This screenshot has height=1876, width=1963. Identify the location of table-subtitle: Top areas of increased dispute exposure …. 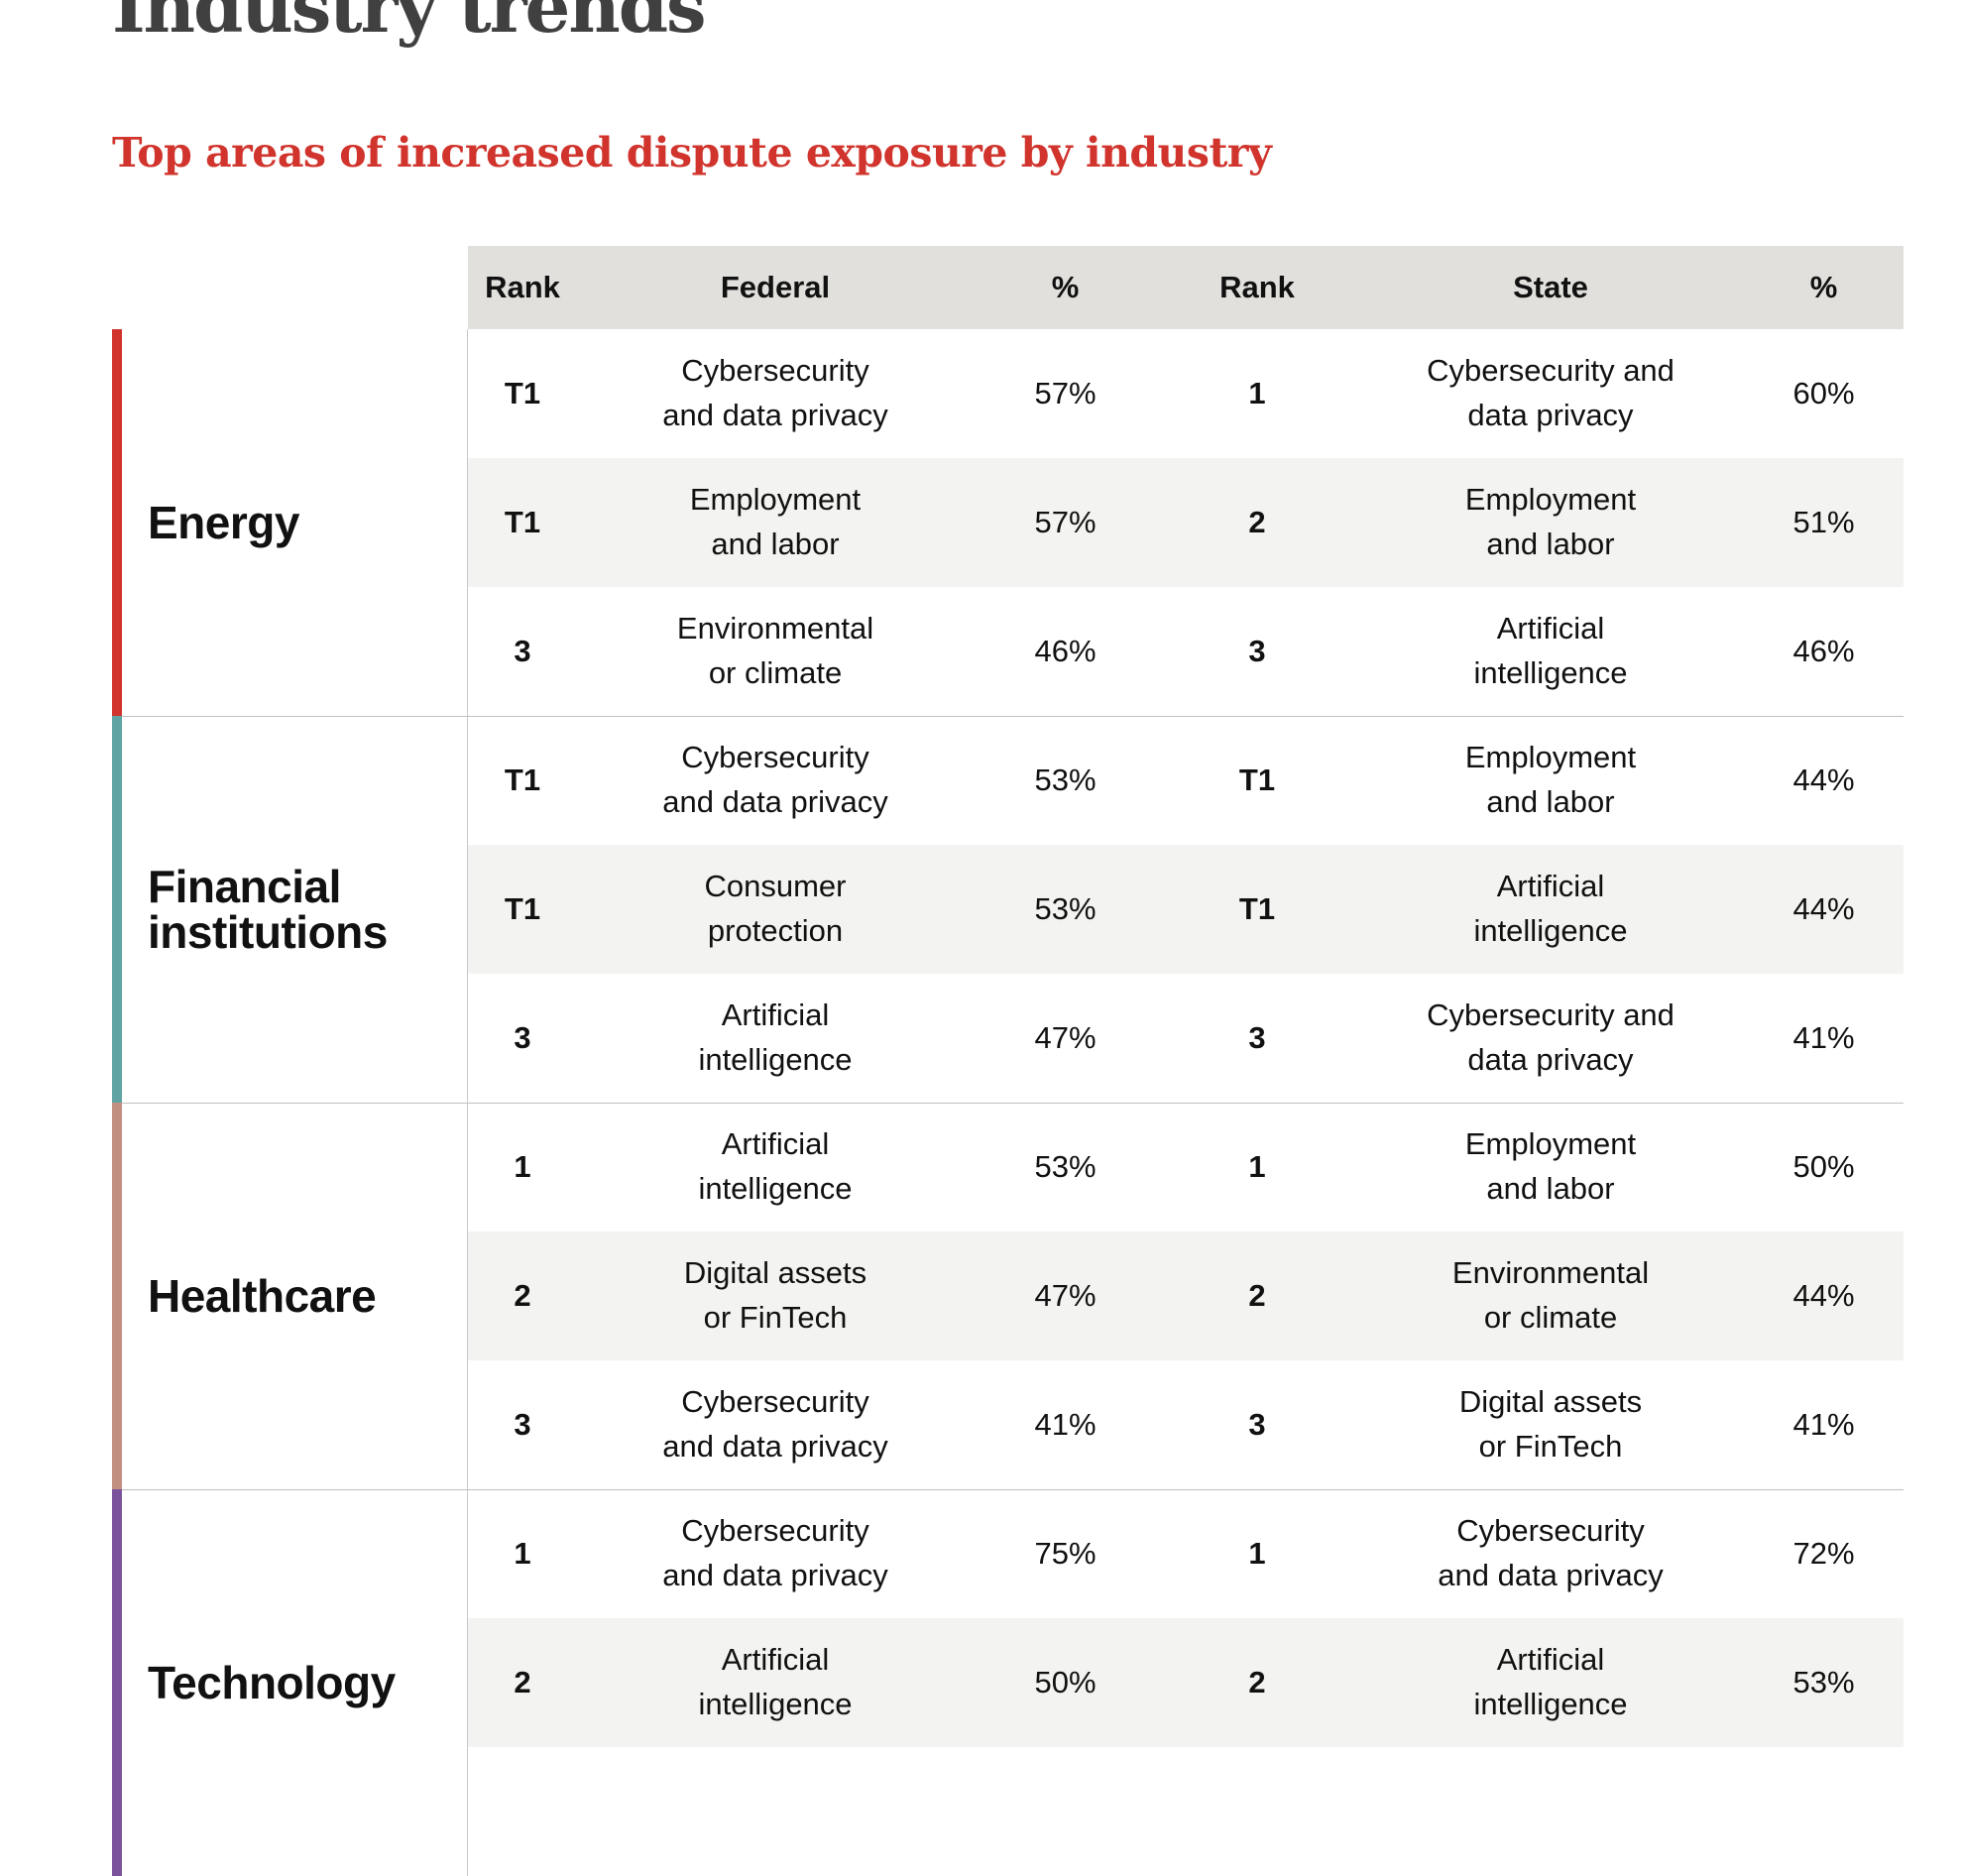
(692, 152).